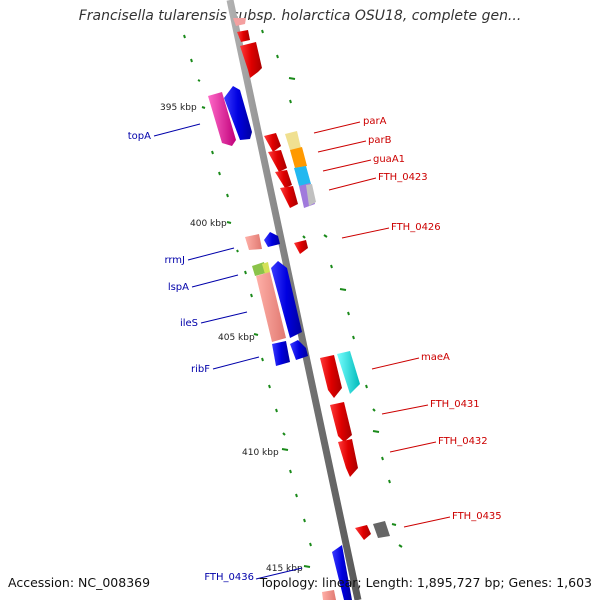 This screenshot has width=600, height=600. What do you see at coordinates (178, 287) in the screenshot?
I see `gene-label-lspa: lspA` at bounding box center [178, 287].